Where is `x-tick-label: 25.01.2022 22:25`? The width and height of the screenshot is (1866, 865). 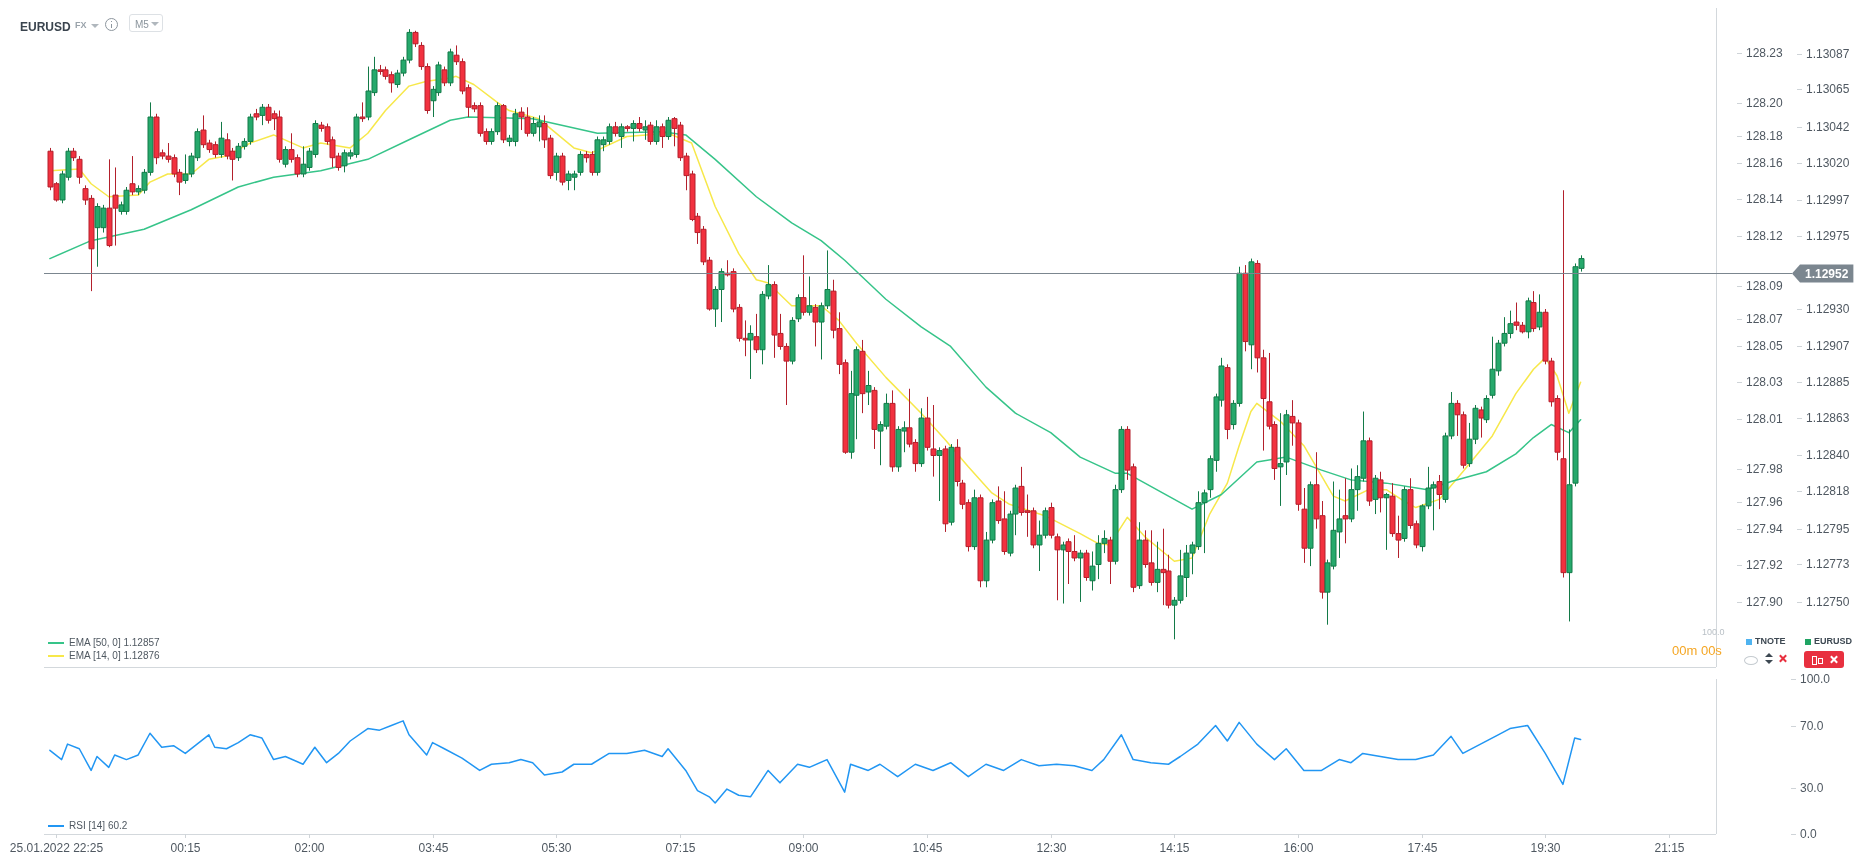 x-tick-label: 25.01.2022 22:25 is located at coordinates (56, 848).